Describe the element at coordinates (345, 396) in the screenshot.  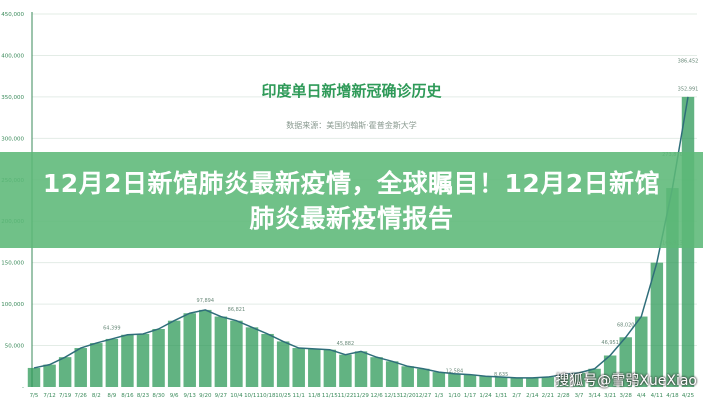
I see `x-tick-label: 11/22` at that location.